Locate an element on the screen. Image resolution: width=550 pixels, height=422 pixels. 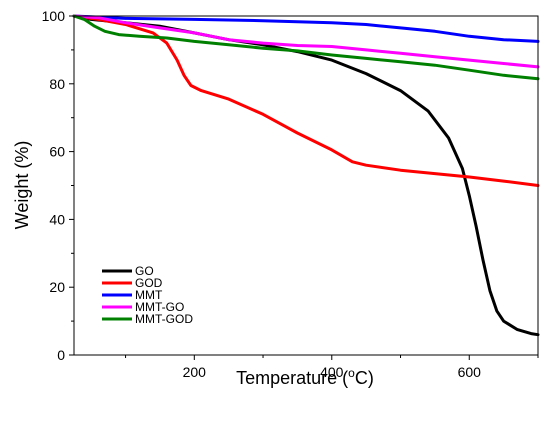
x-tick-label: 600 is located at coordinates (470, 372).